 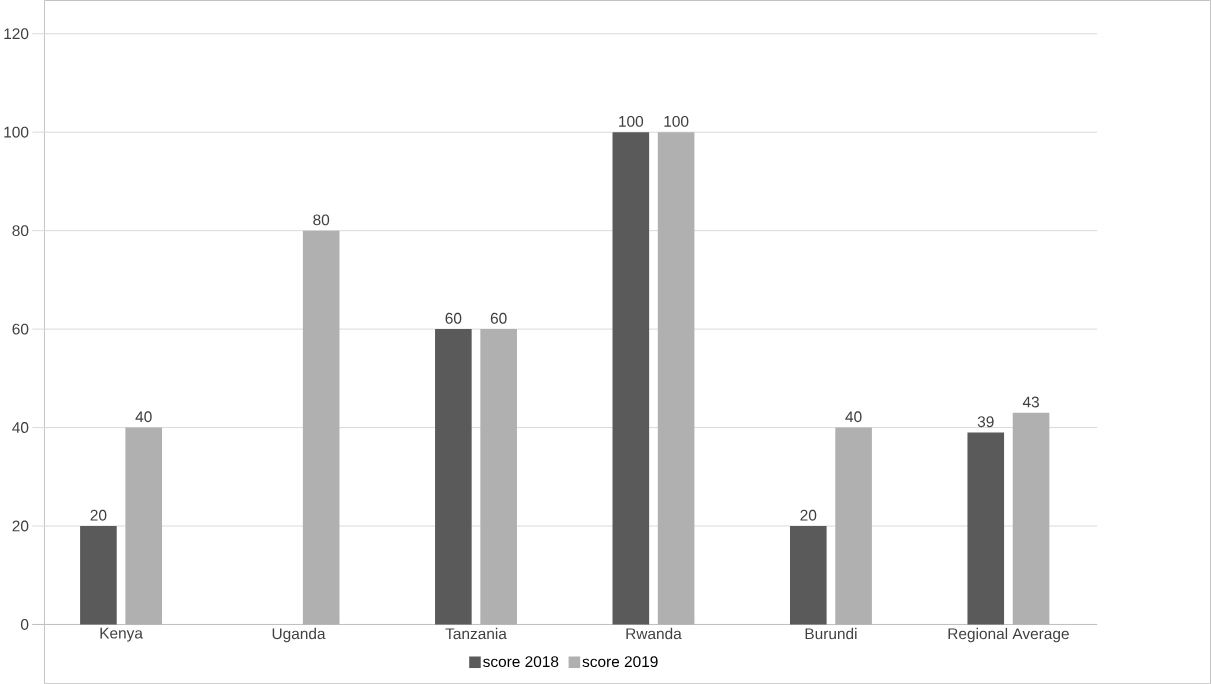 I want to click on y-tick-label: 60, so click(x=20, y=329).